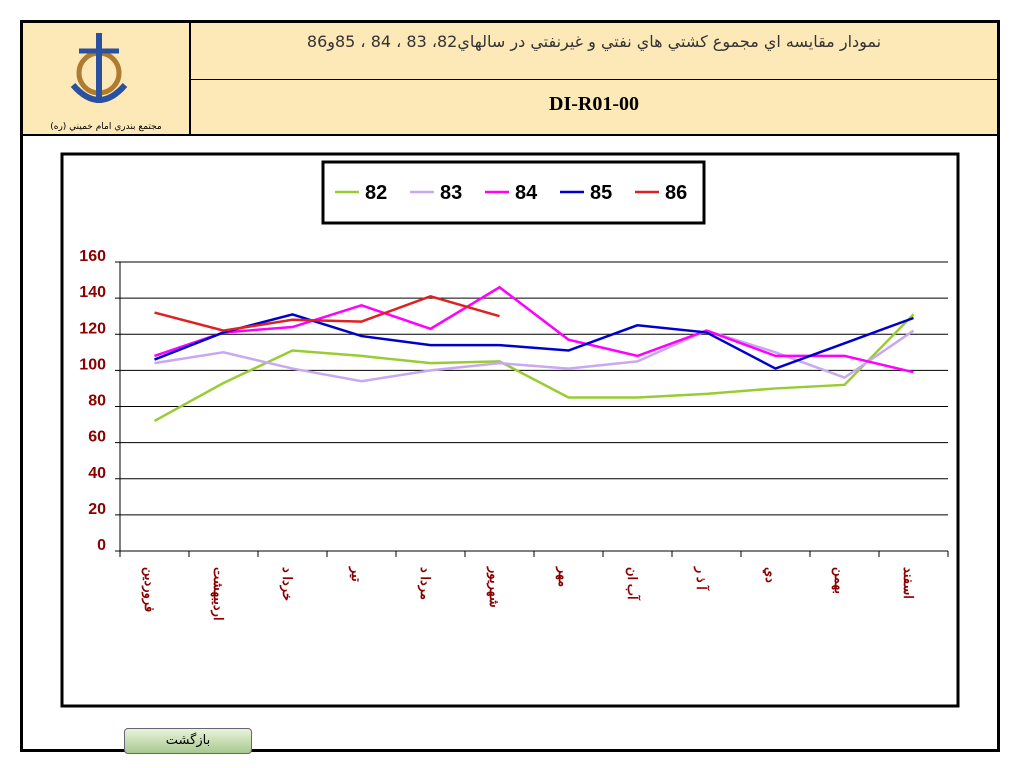  I want to click on y-tick-label: 100, so click(92, 364).